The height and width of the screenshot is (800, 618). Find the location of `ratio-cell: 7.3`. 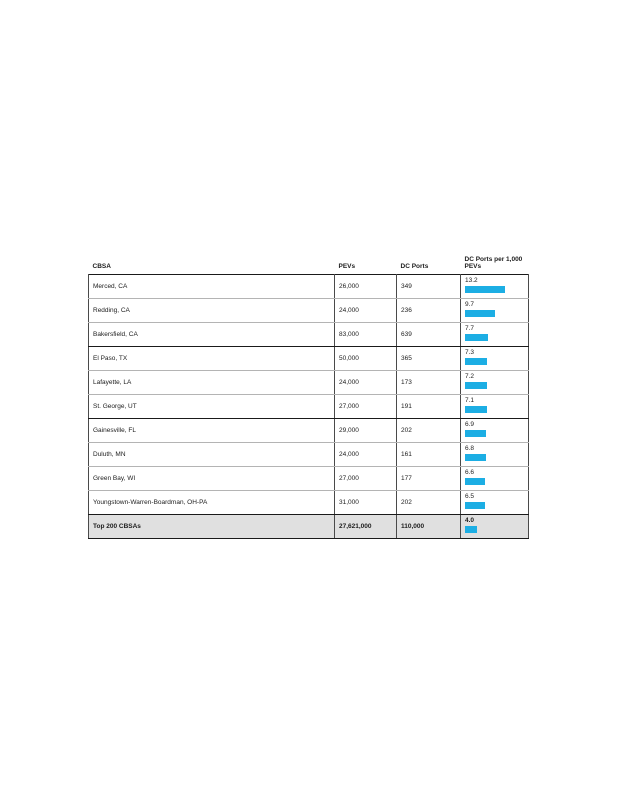

ratio-cell: 7.3 is located at coordinates (494, 358).